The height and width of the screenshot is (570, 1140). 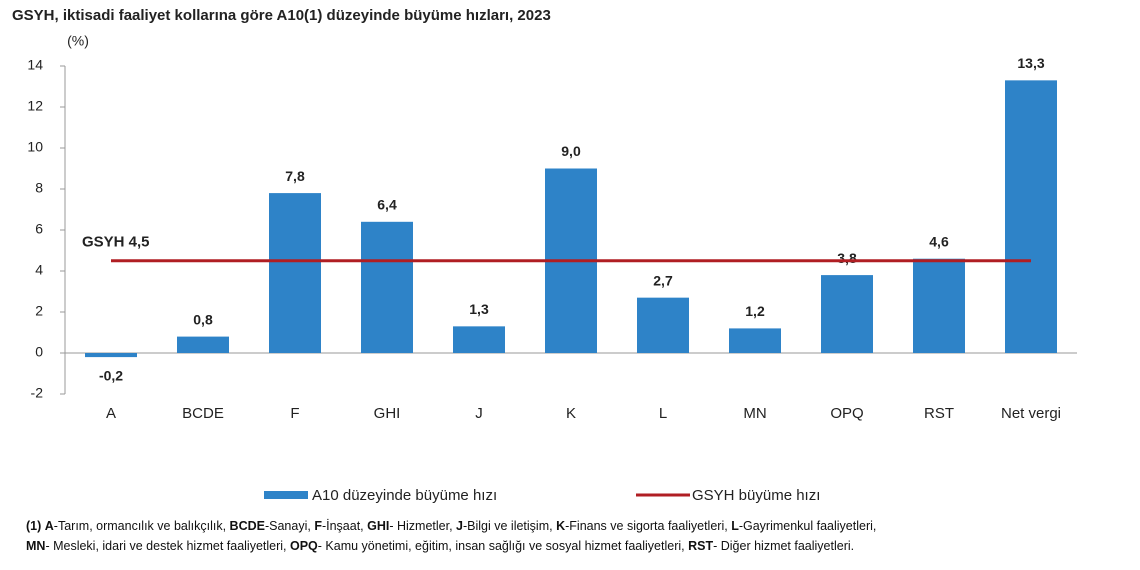 I want to click on value-label: 3,8, so click(x=847, y=258).